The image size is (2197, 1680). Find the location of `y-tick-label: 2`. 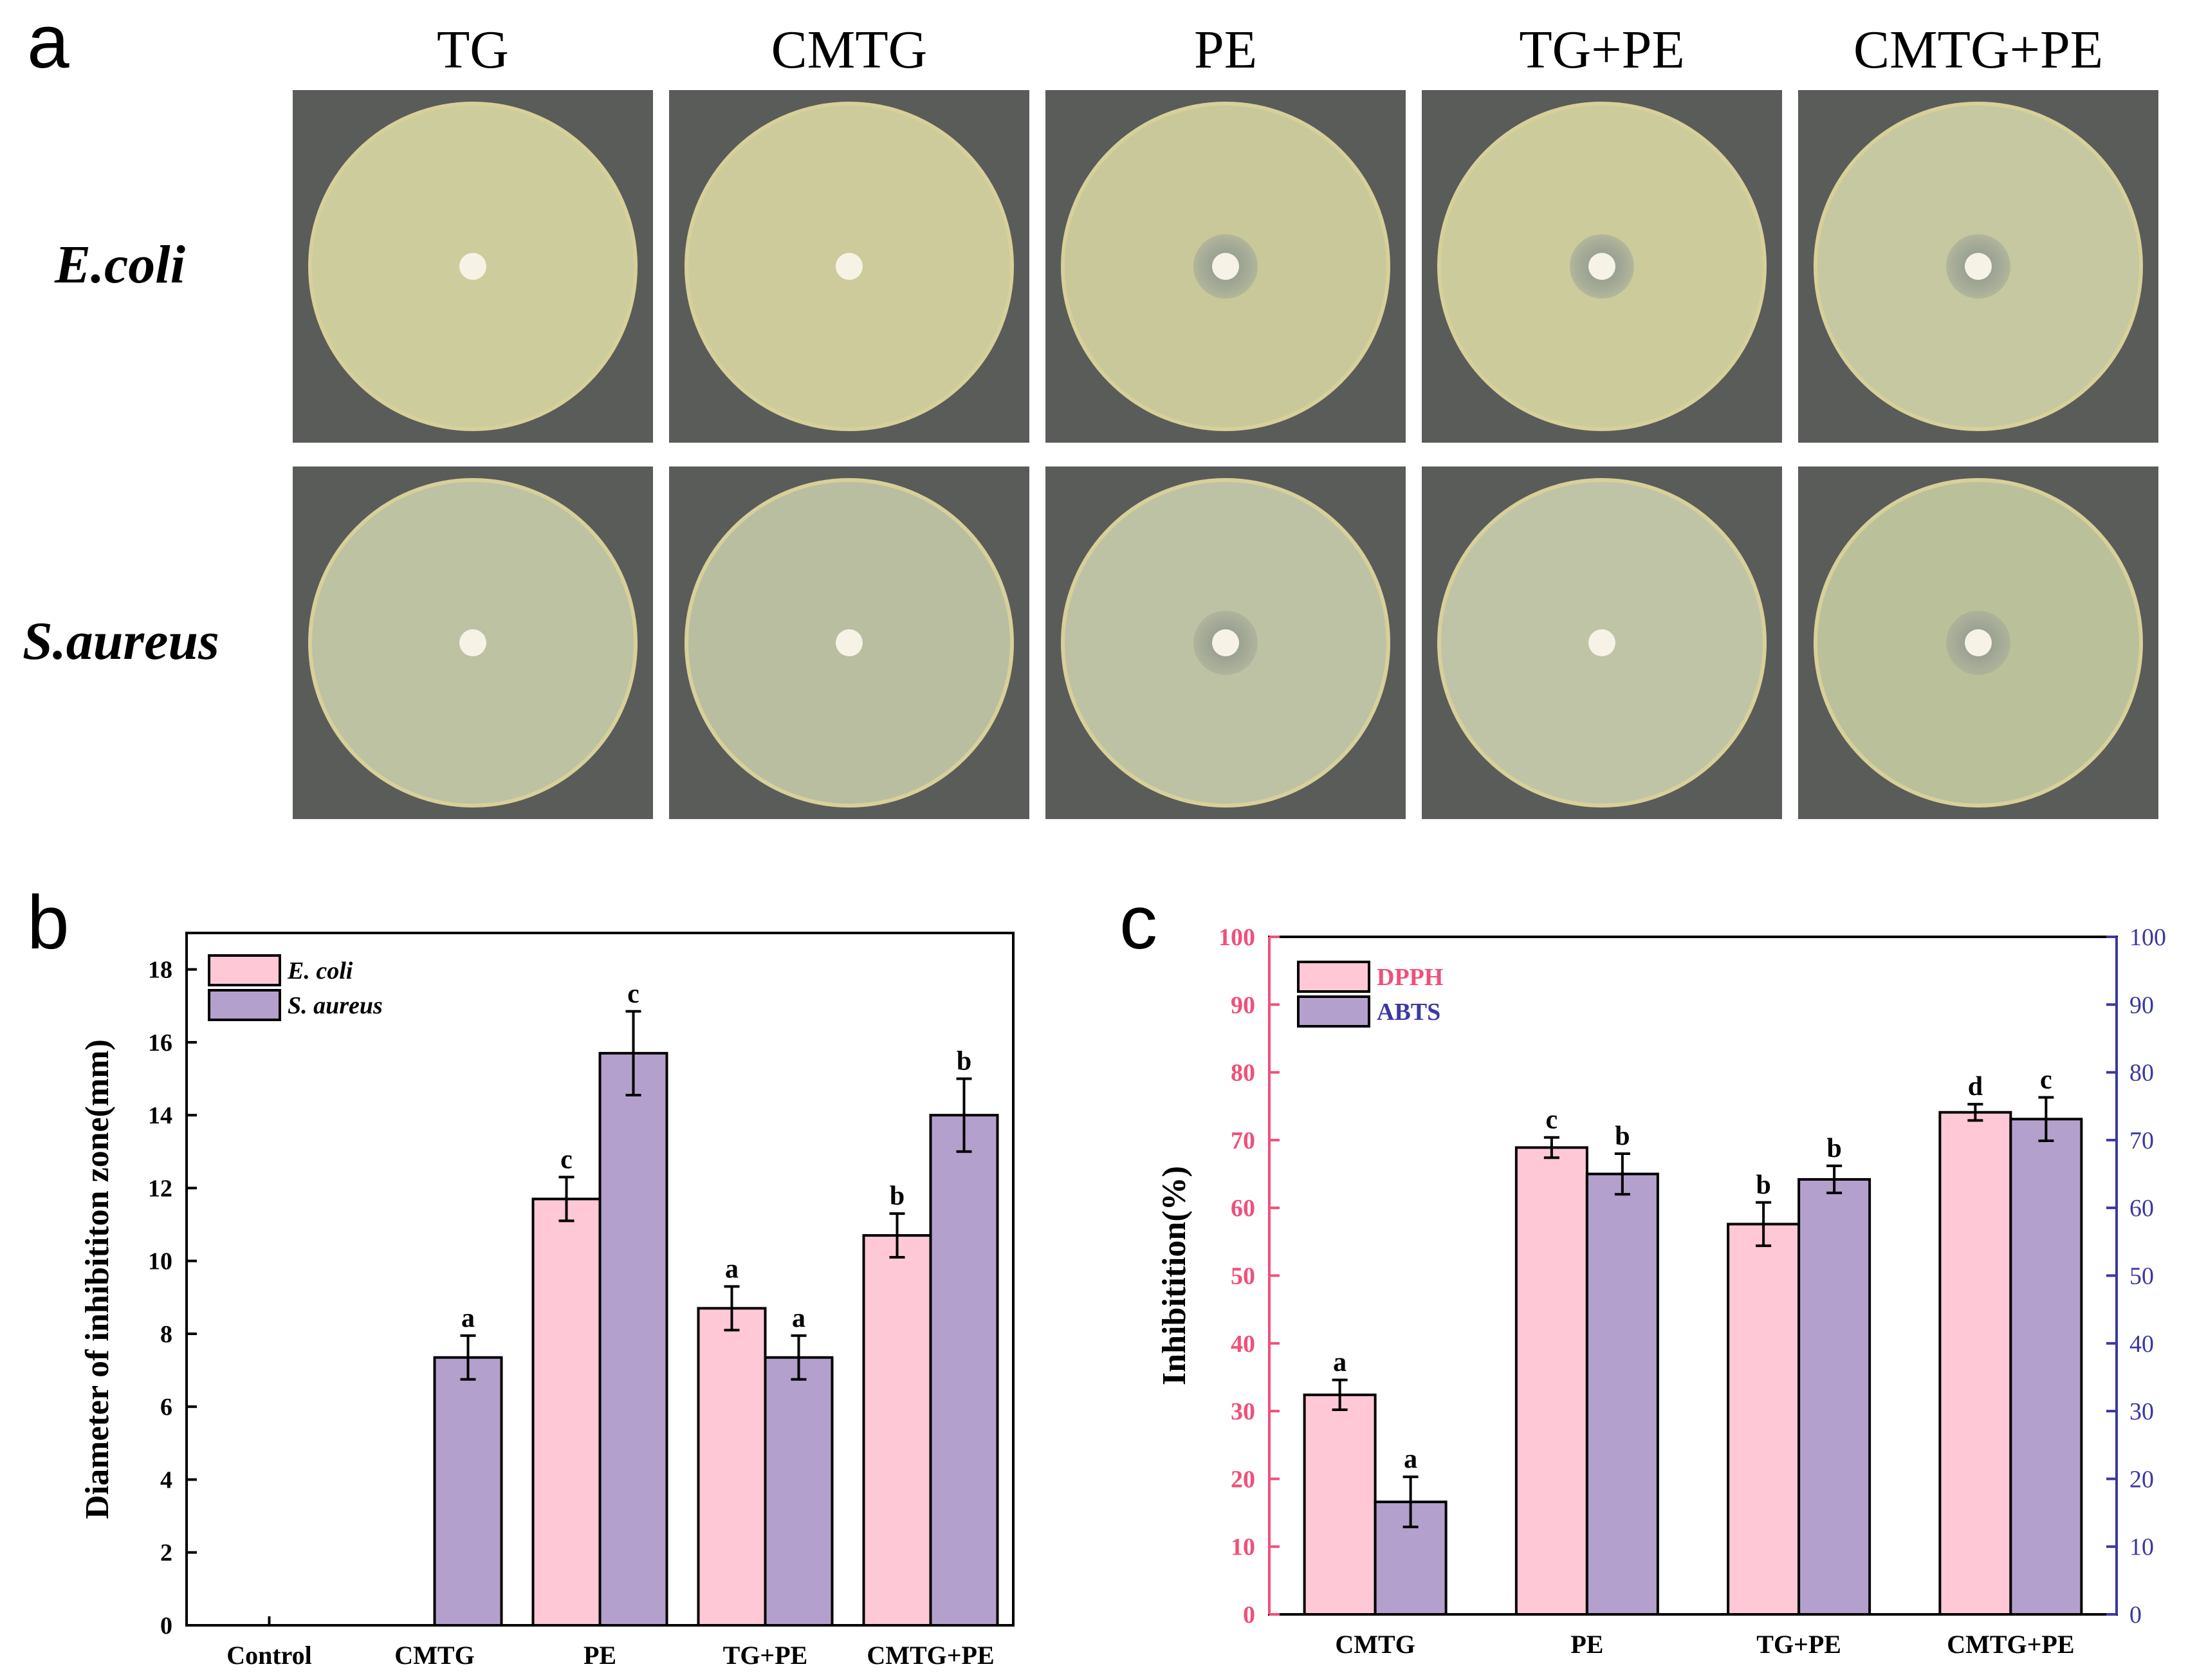

y-tick-label: 2 is located at coordinates (166, 1553).